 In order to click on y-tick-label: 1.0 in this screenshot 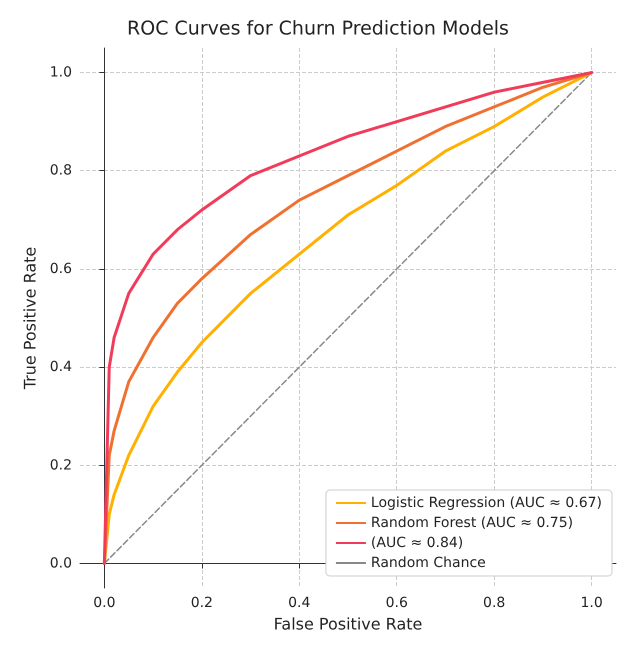, I will do `click(61, 72)`.